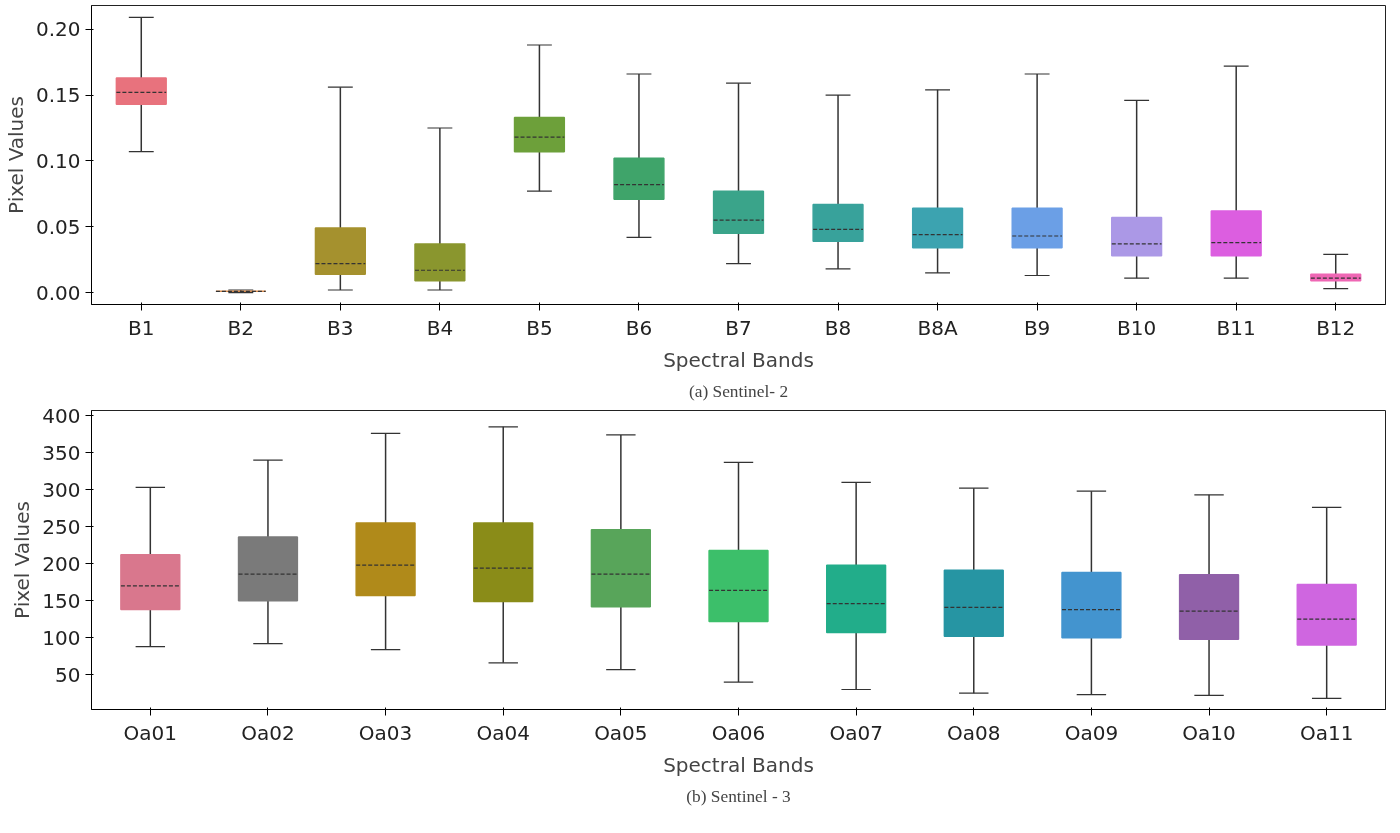 This screenshot has width=1400, height=833. What do you see at coordinates (340, 327) in the screenshot?
I see `x-tick-label: B3` at bounding box center [340, 327].